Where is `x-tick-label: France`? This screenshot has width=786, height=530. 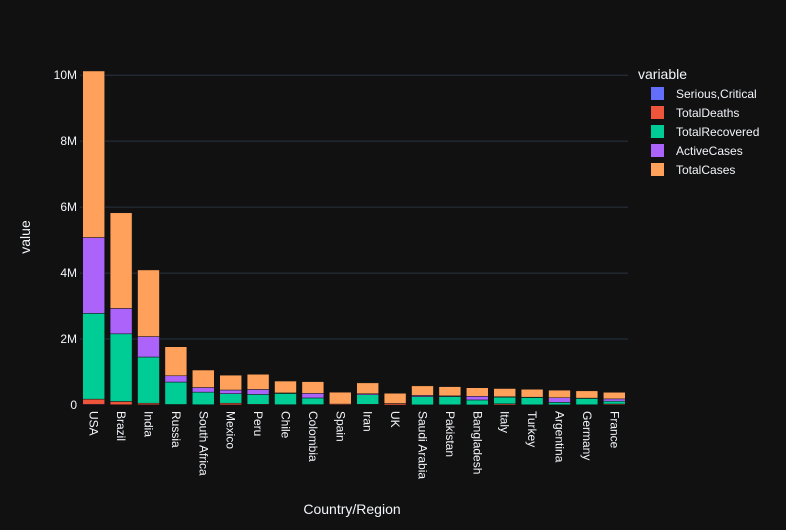 x-tick-label: France is located at coordinates (614, 430).